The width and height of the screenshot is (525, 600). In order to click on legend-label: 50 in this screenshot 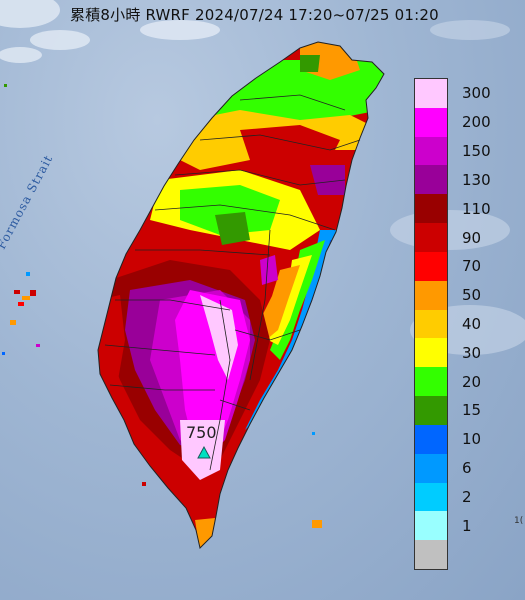, I will do `click(472, 295)`.